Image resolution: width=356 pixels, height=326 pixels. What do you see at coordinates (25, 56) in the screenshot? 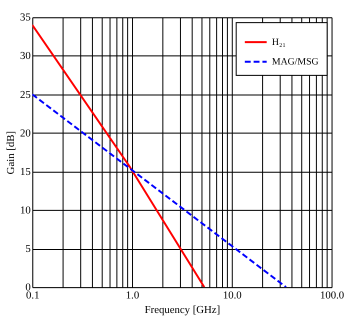
I see `y-tick-label: 30` at bounding box center [25, 56].